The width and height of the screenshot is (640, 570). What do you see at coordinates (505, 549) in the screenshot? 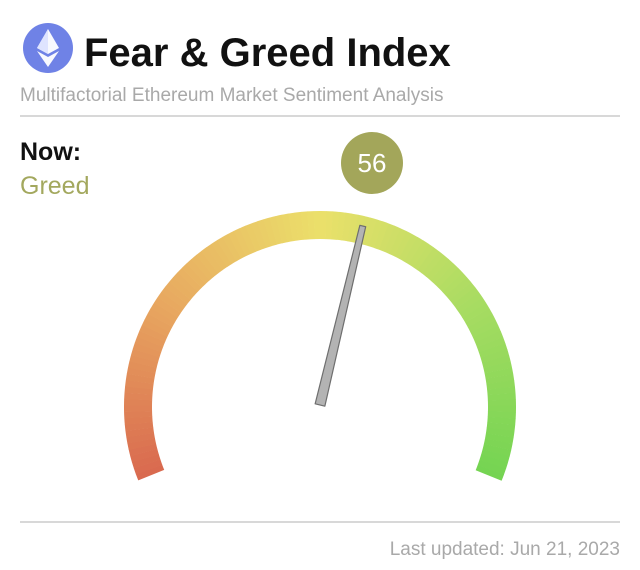
I see `footer: Last updated: Jun 21, 2023` at bounding box center [505, 549].